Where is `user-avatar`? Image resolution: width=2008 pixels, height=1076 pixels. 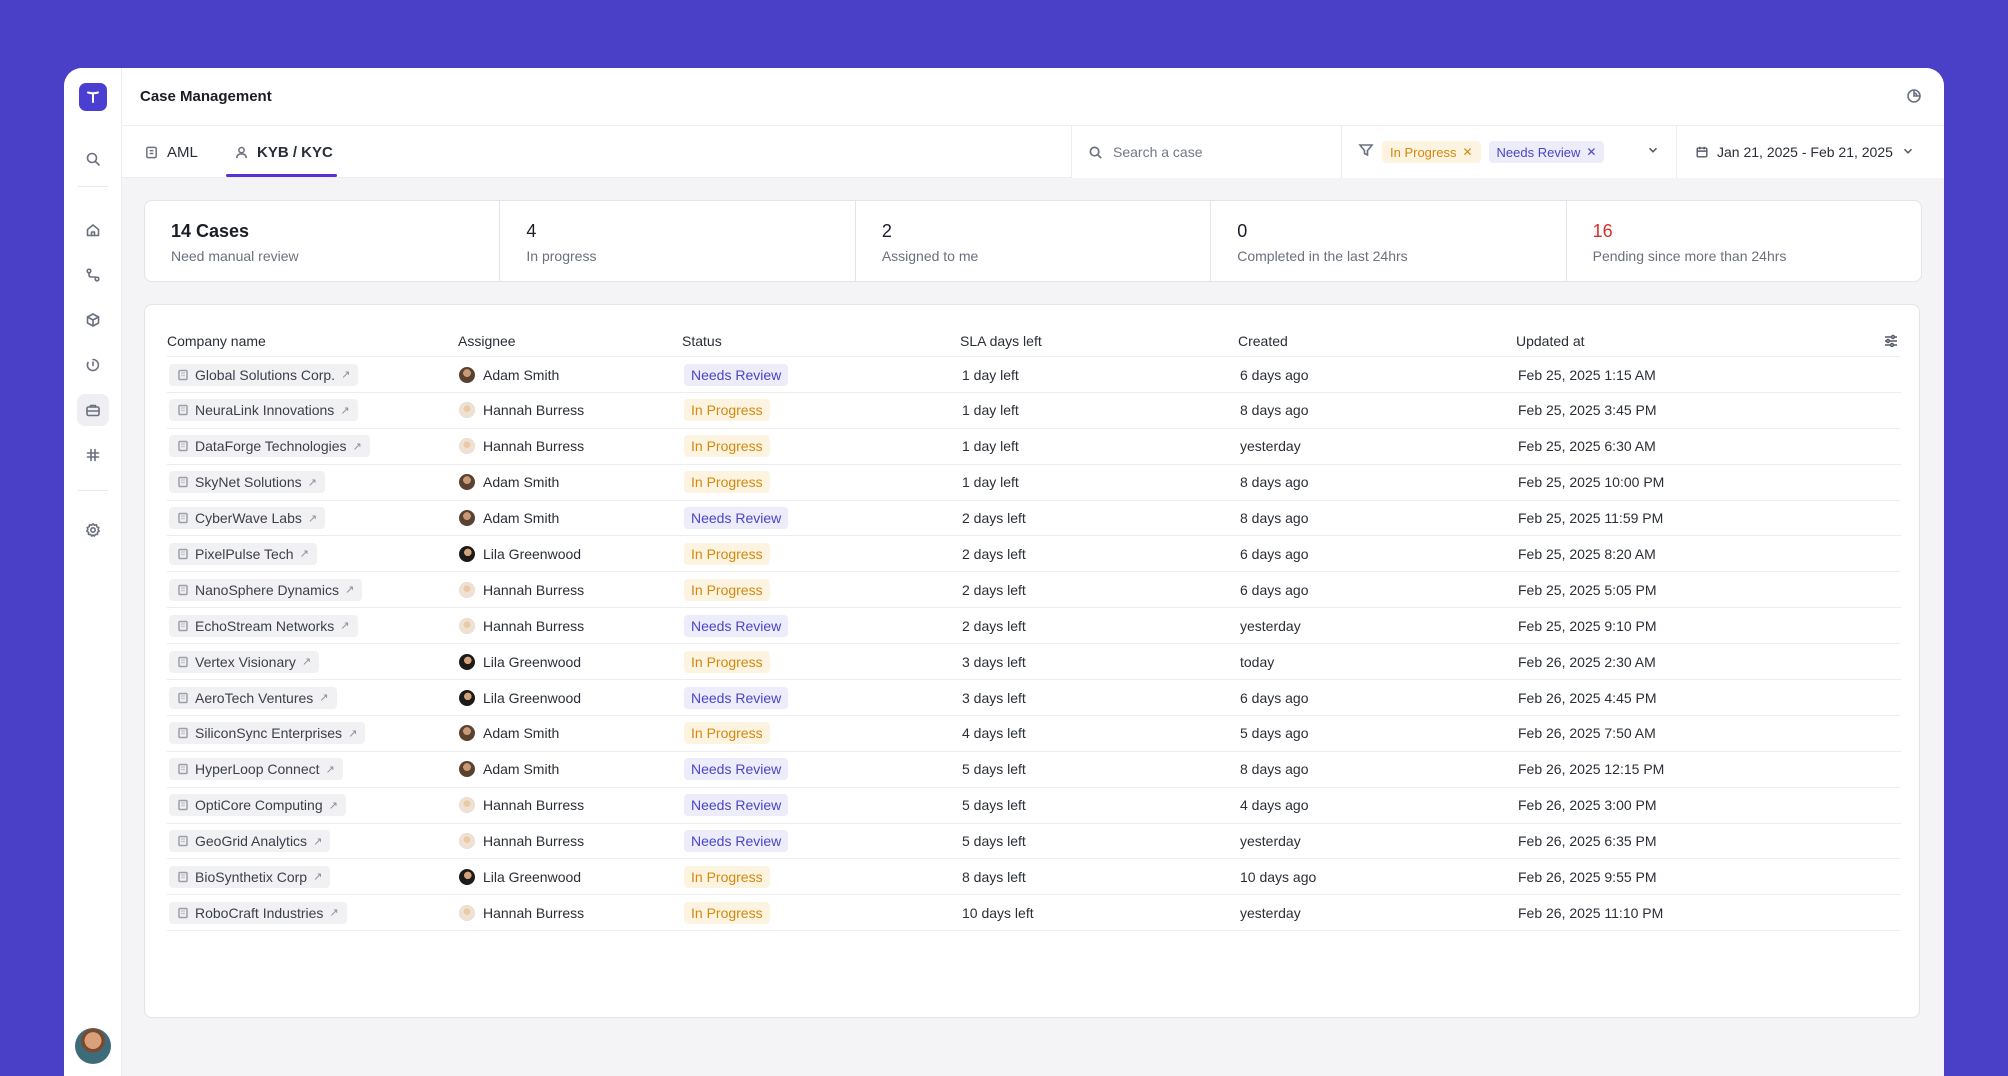
user-avatar is located at coordinates (93, 1046).